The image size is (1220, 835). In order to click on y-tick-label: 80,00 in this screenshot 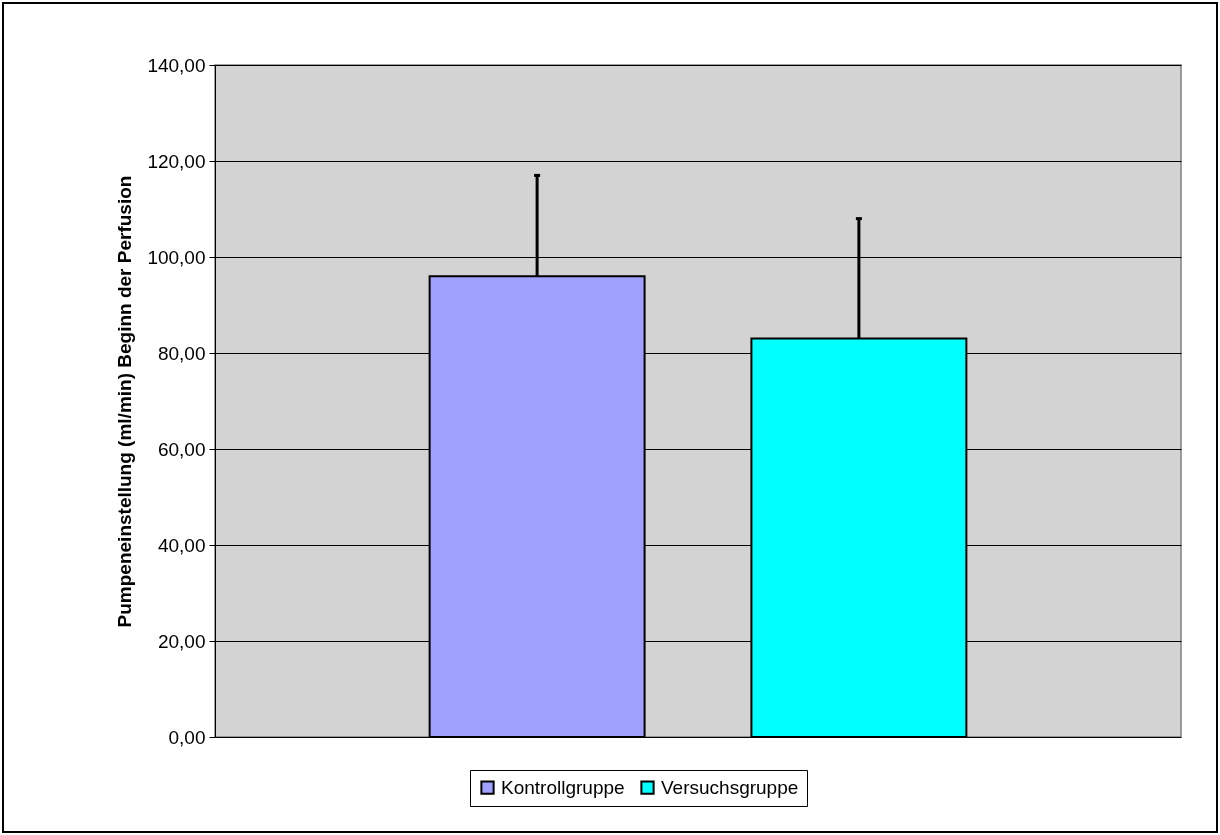, I will do `click(181, 353)`.